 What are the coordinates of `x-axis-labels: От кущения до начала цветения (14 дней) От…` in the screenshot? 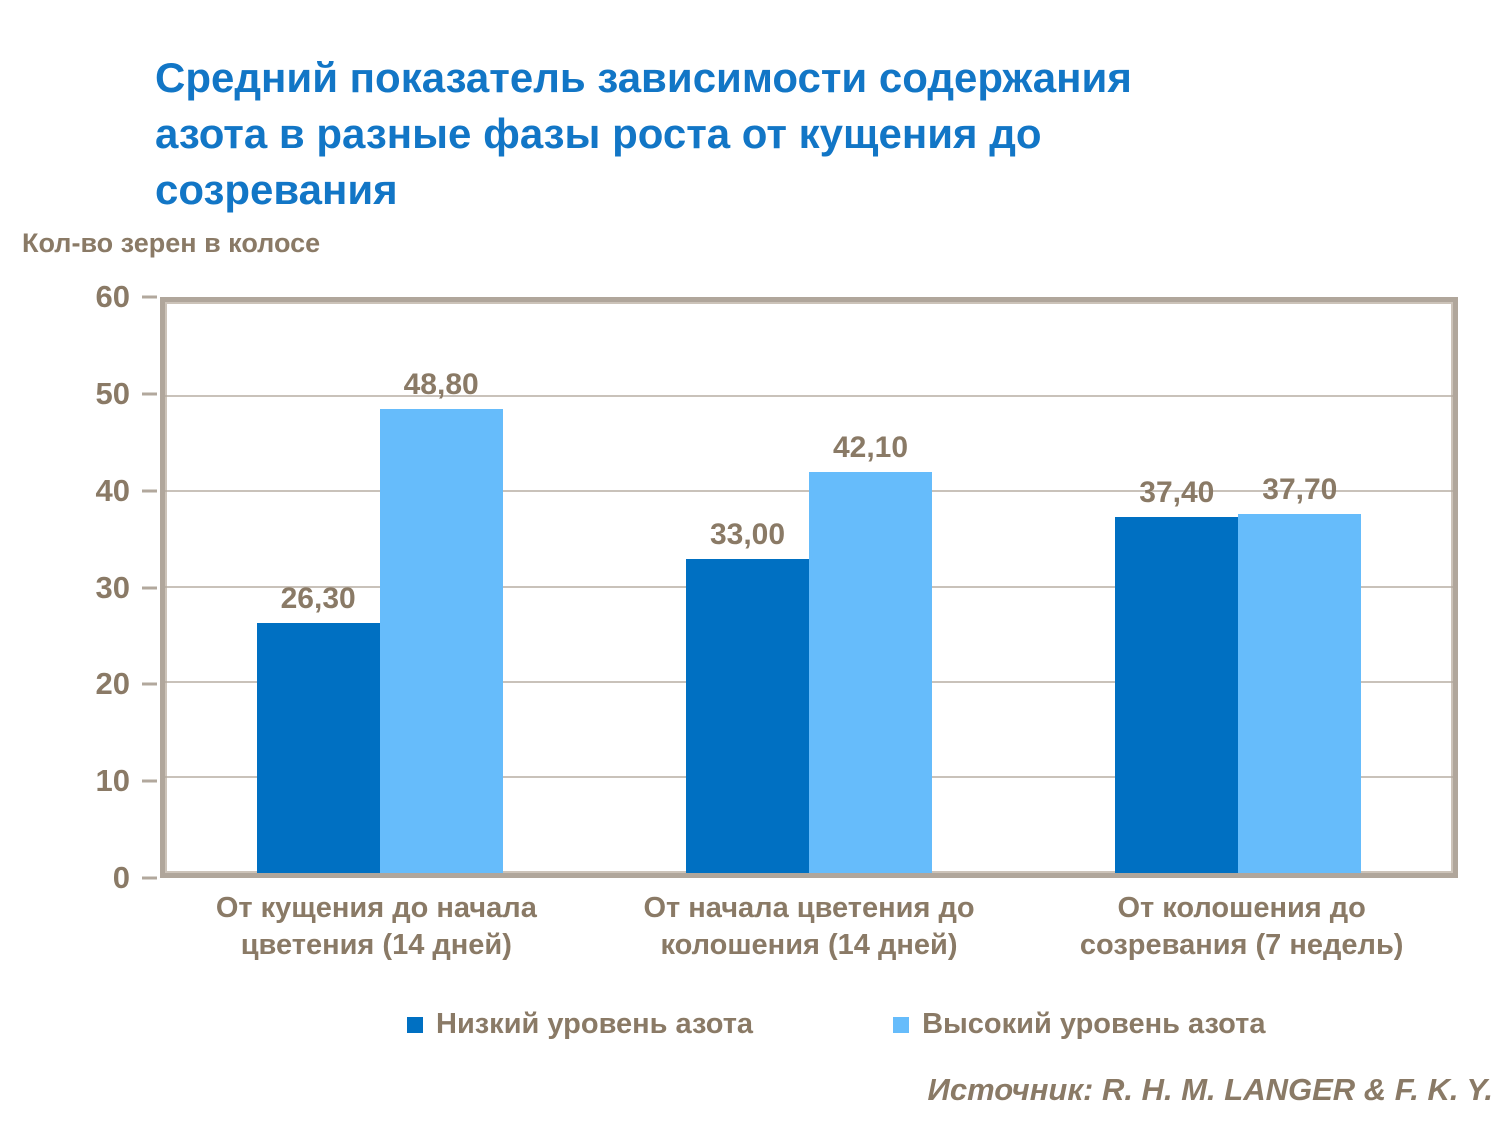 It's located at (809, 927).